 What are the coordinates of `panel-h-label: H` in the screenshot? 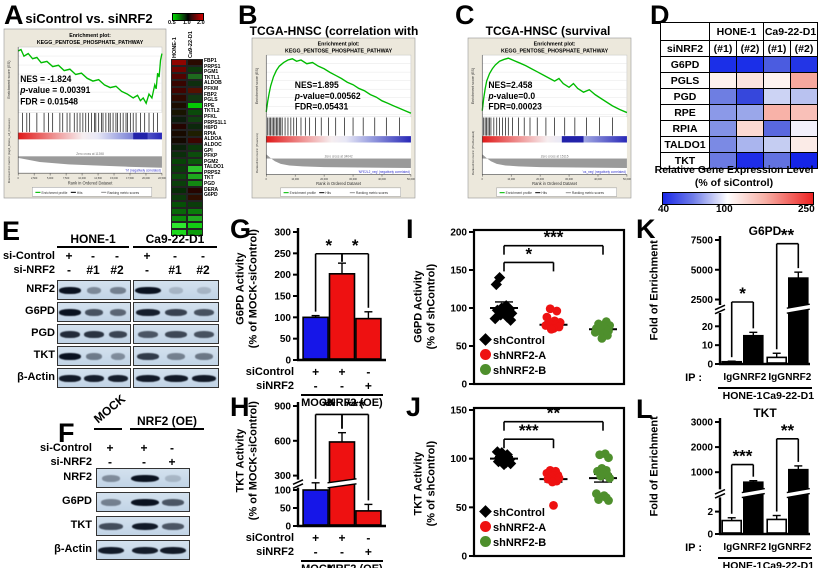 It's located at (240, 407).